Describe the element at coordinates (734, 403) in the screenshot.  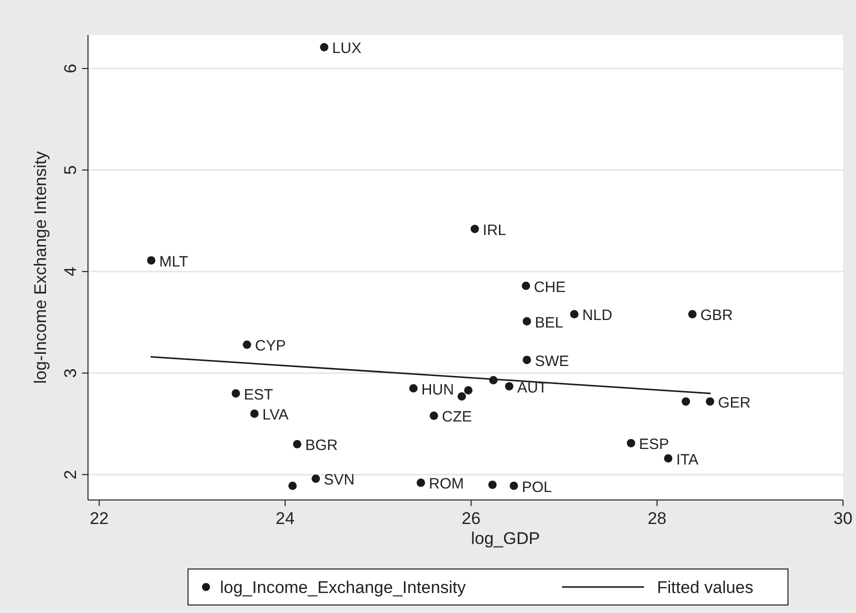
I see `annotation: GER` at that location.